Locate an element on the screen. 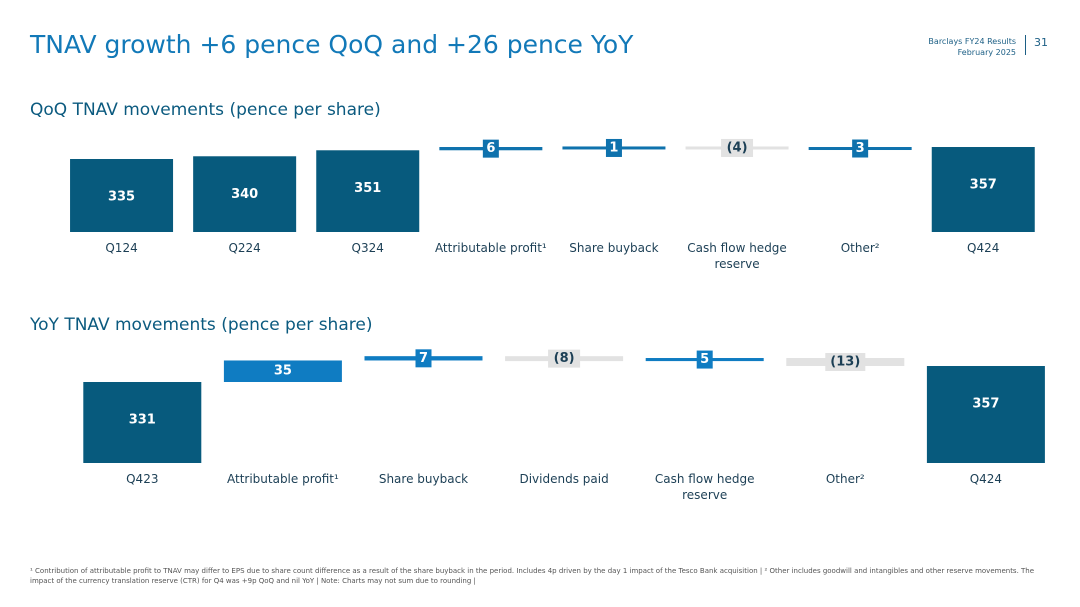 This screenshot has height=607, width=1080. x-tick-label: Q423 is located at coordinates (142, 479).